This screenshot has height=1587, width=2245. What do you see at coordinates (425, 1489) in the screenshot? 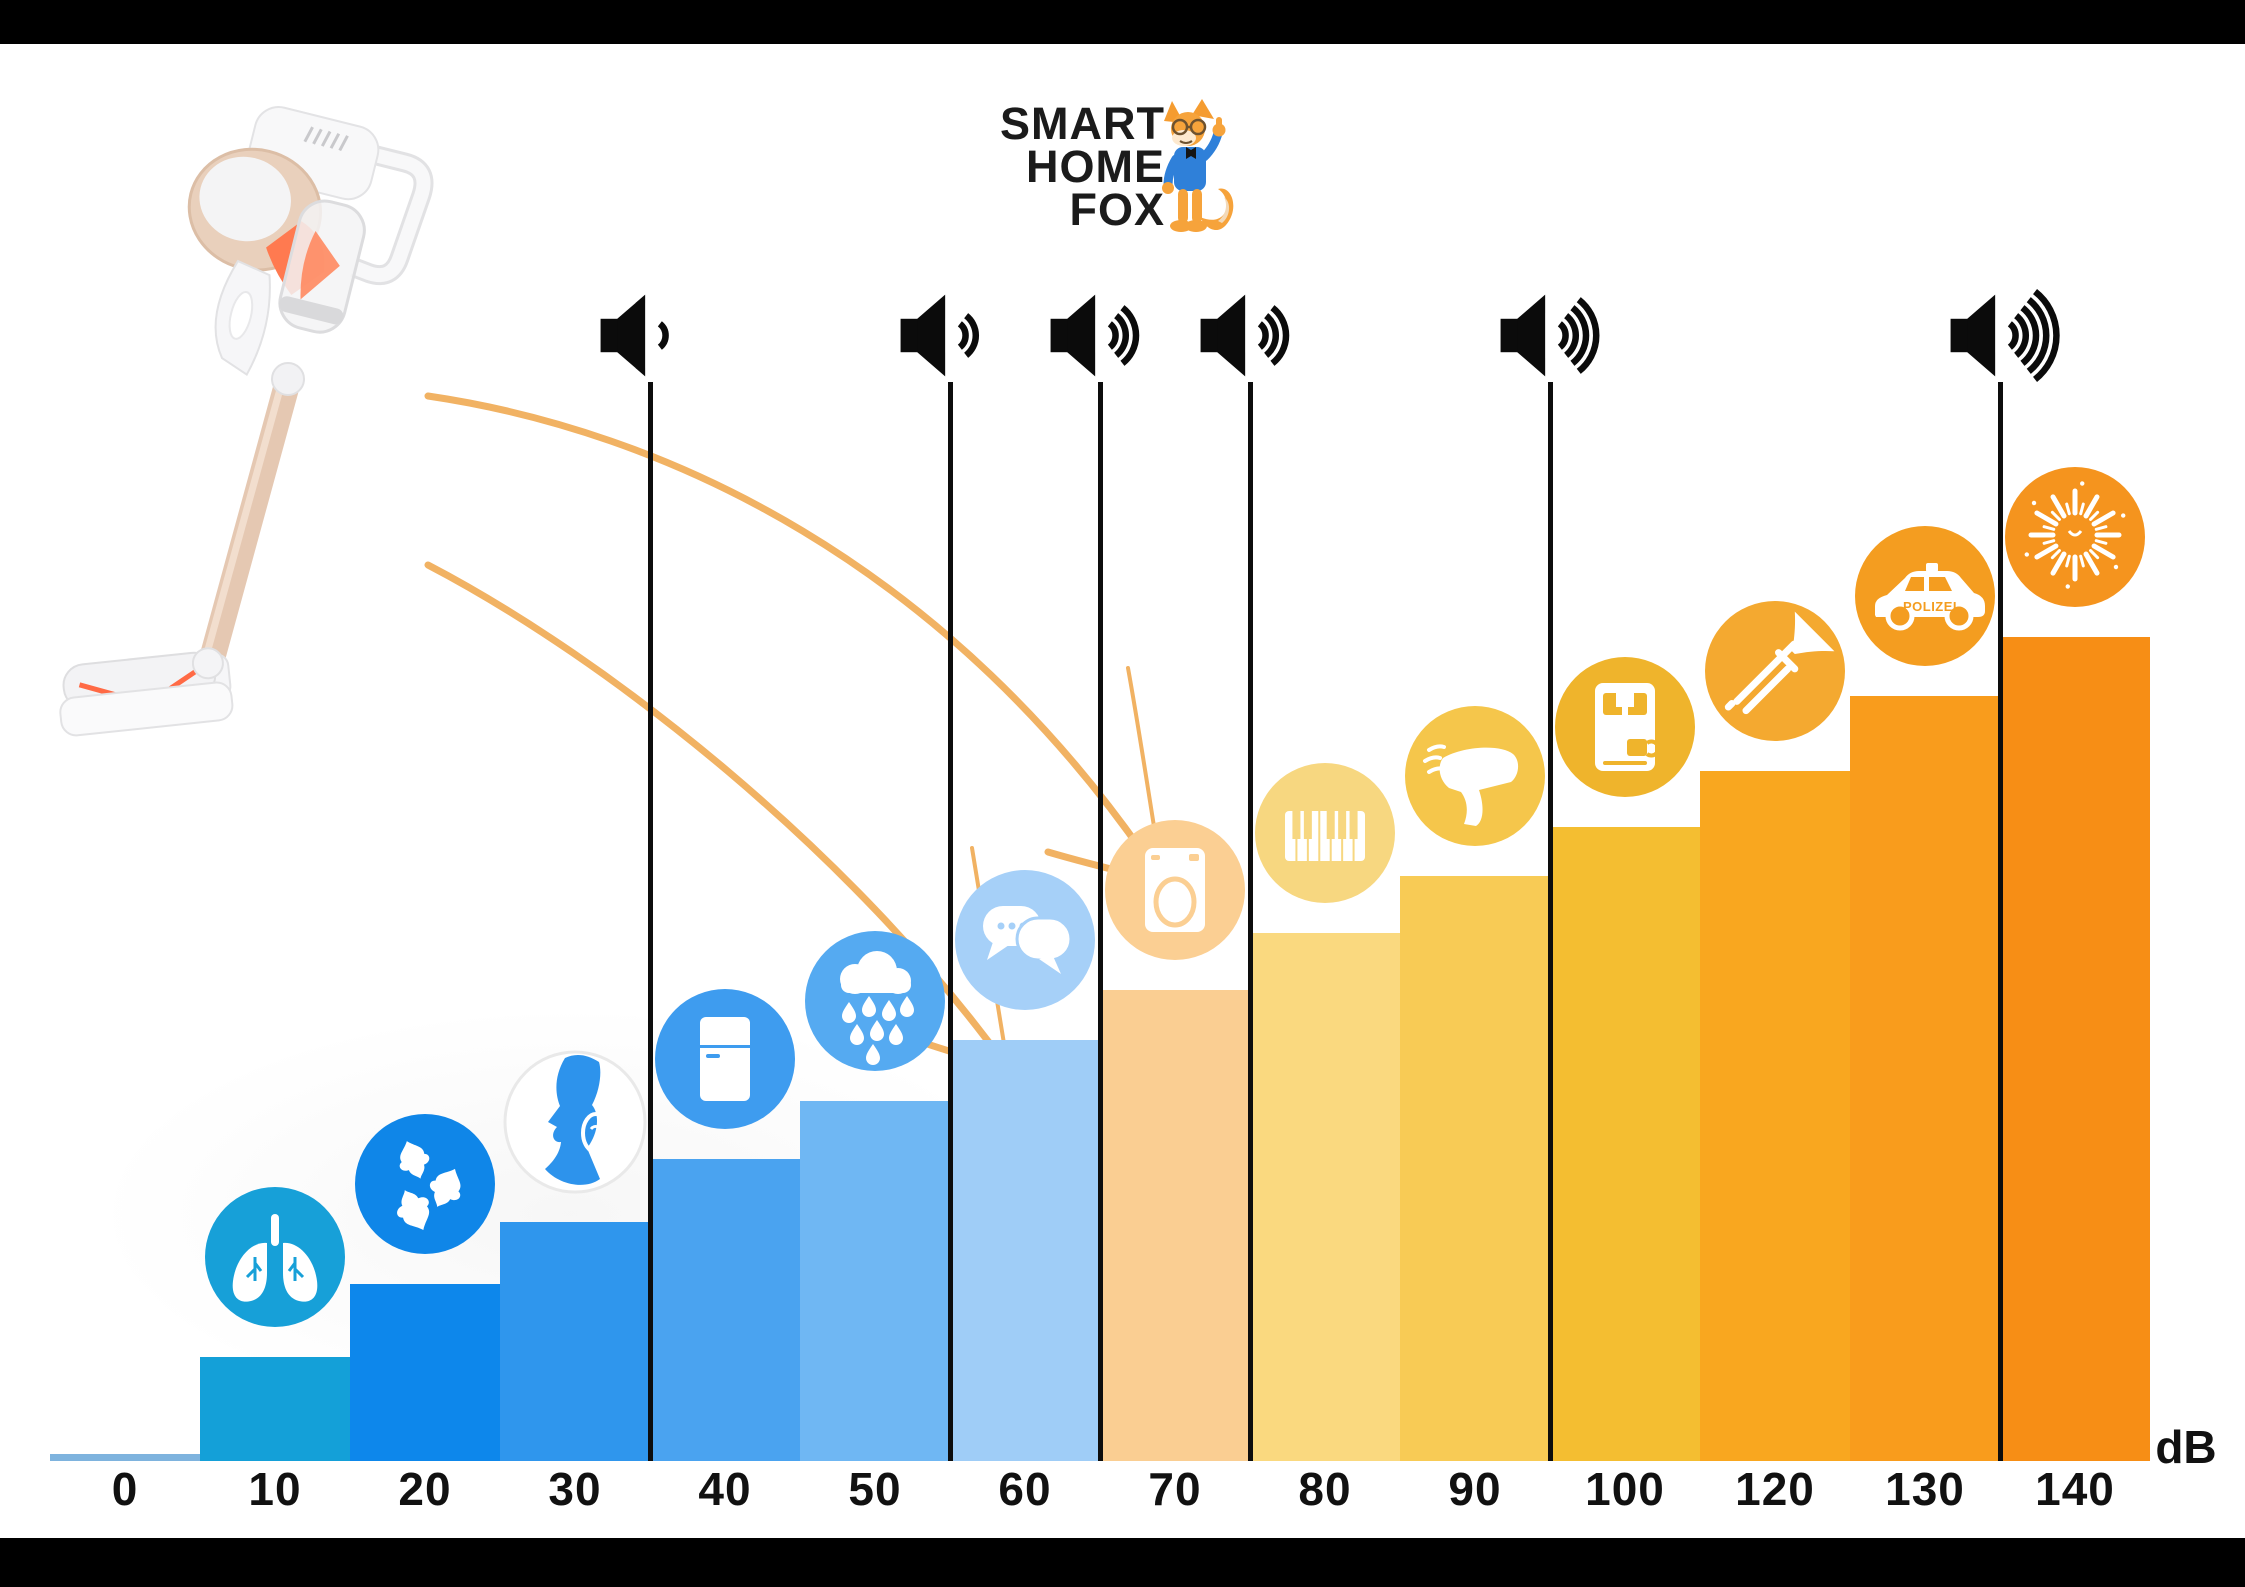
I see `x-axis-label-20: 20` at bounding box center [425, 1489].